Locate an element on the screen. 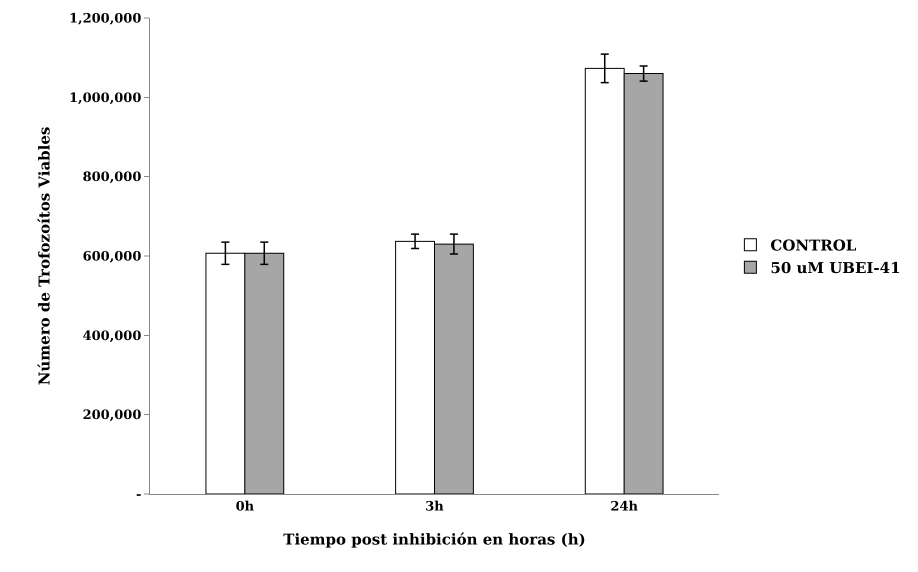 This screenshot has width=918, height=572. y-tick-label: 1,200,000 is located at coordinates (105, 19).